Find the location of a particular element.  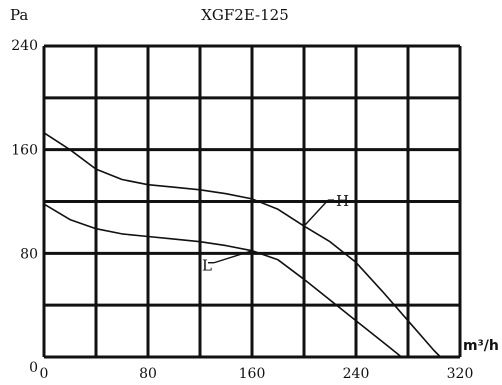

y-tick-label: 160 is located at coordinates (24, 151).